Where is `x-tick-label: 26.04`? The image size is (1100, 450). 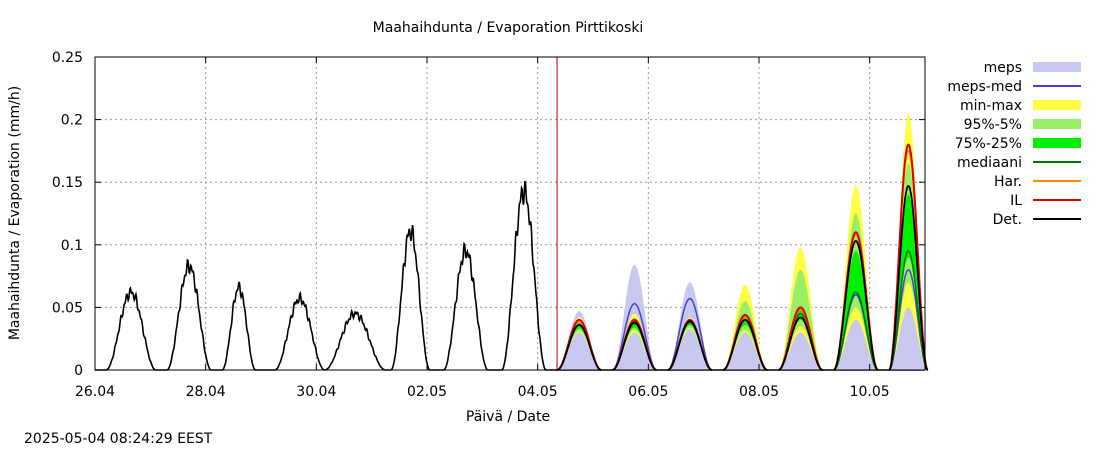 x-tick-label: 26.04 is located at coordinates (95, 392).